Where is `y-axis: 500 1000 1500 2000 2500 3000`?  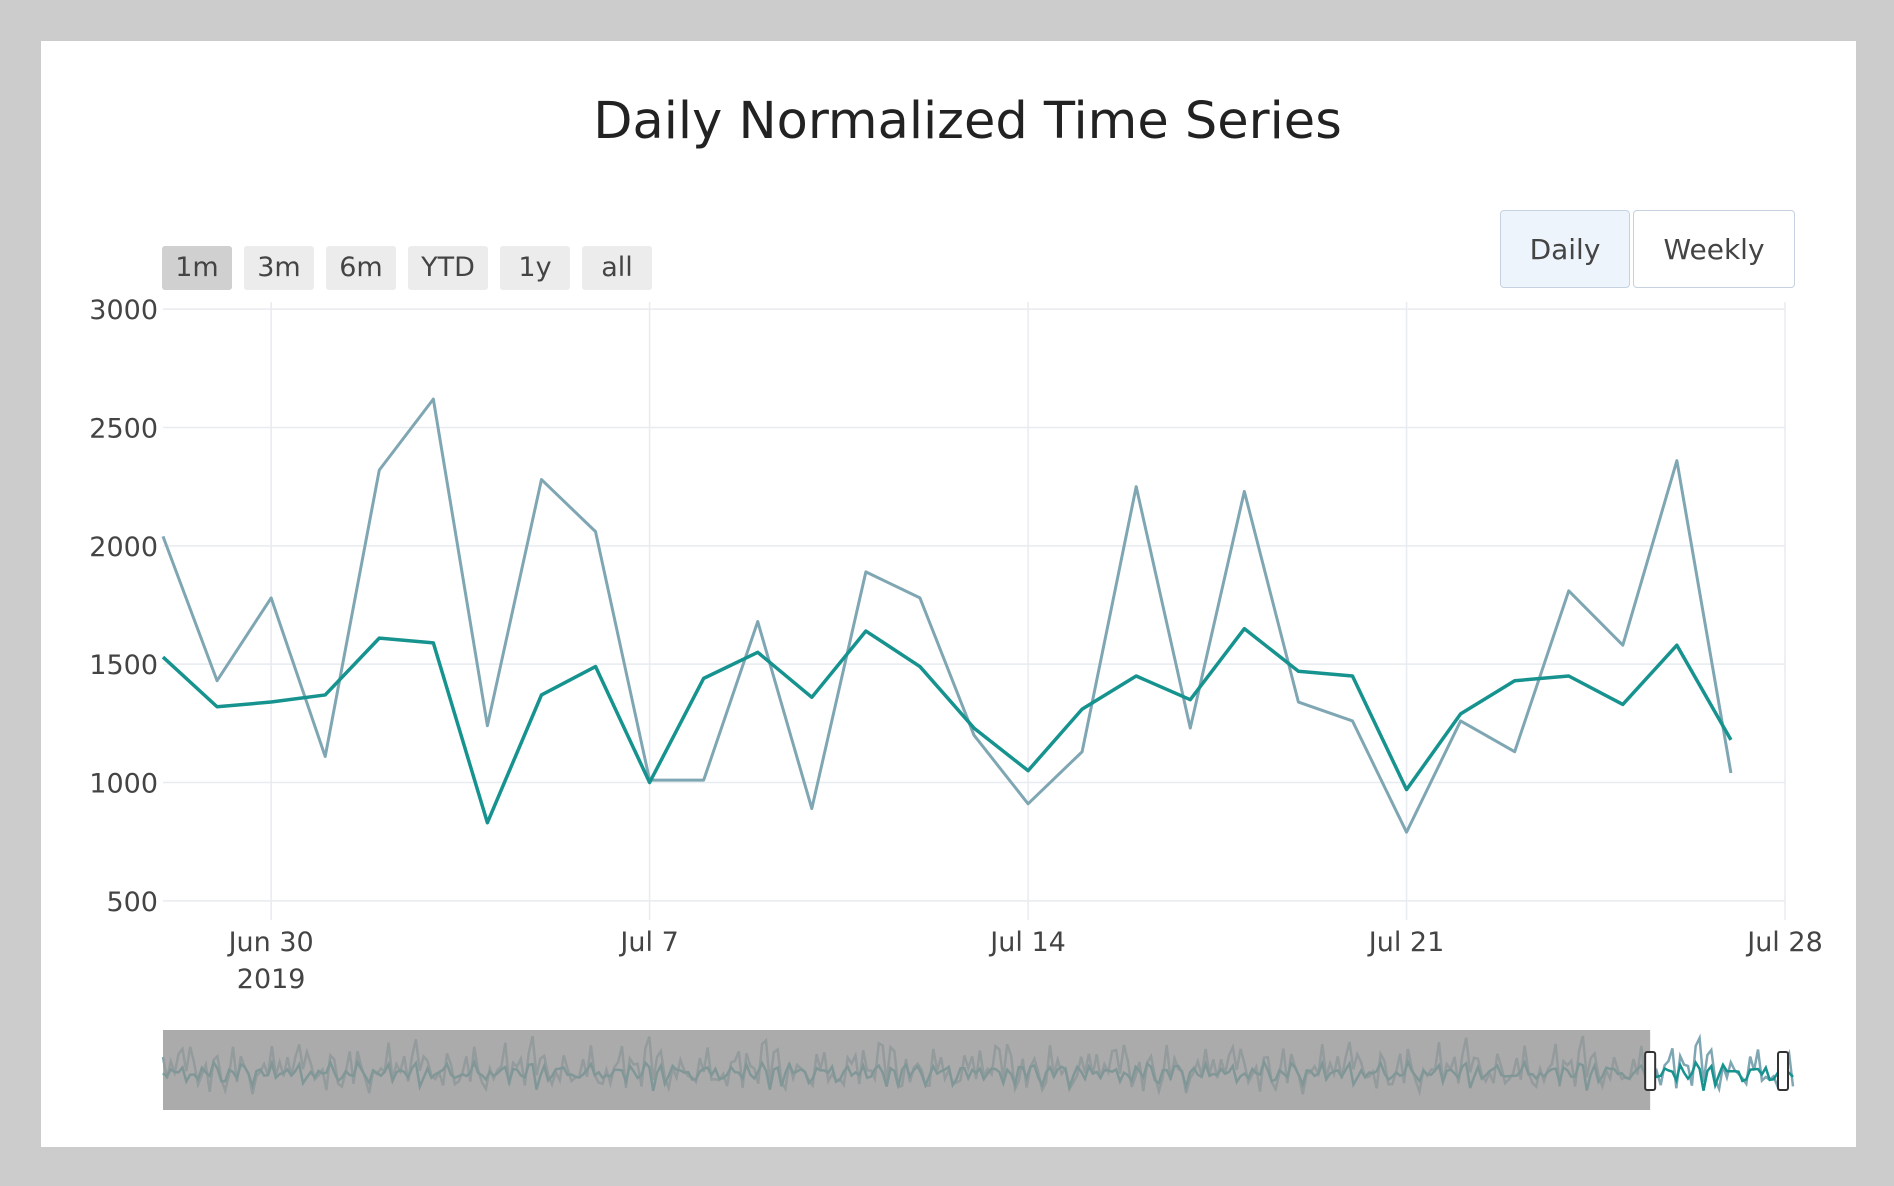 y-axis: 500 1000 1500 2000 2500 3000 is located at coordinates (123, 606).